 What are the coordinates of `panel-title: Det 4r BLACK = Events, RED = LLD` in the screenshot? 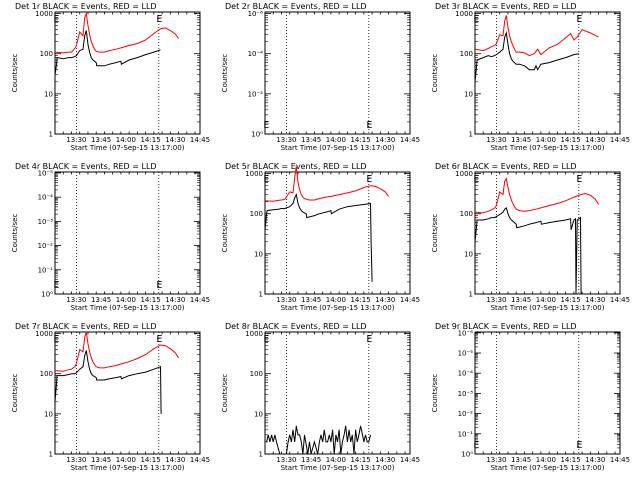 It's located at (86, 166).